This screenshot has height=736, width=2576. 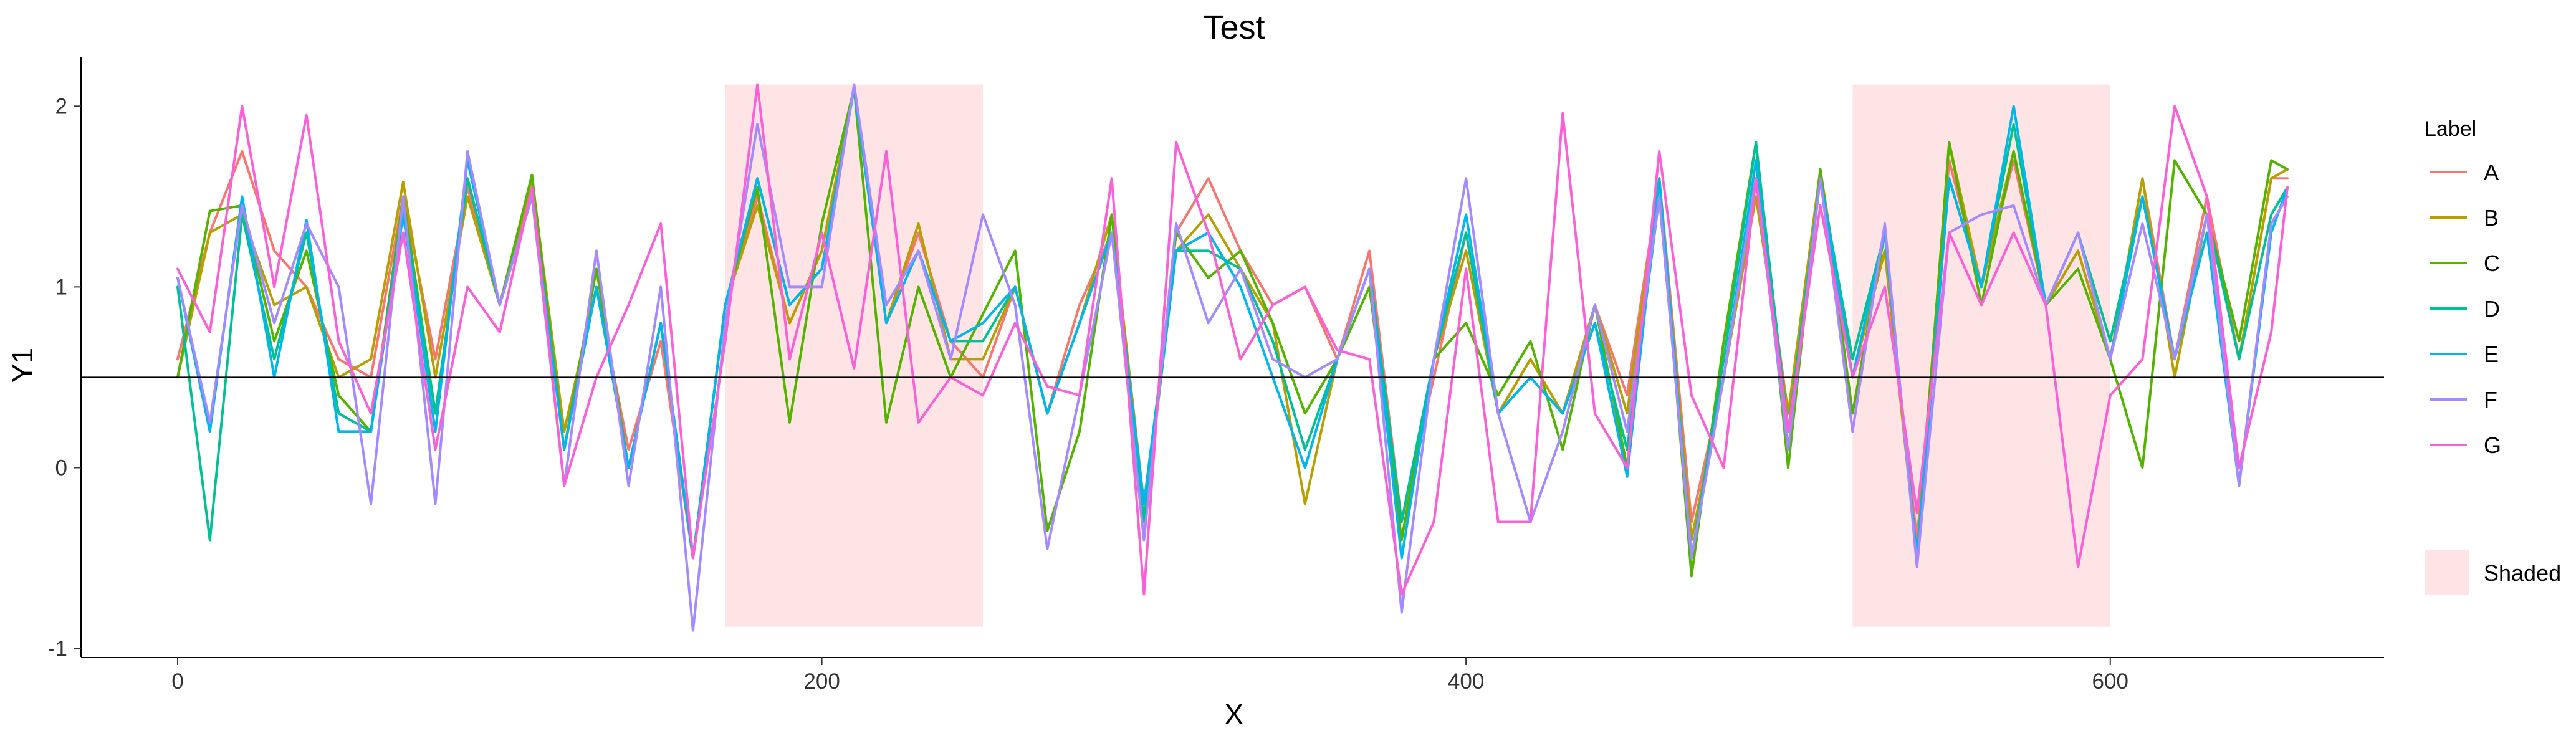 I want to click on x-tick-label: 400, so click(x=1466, y=682).